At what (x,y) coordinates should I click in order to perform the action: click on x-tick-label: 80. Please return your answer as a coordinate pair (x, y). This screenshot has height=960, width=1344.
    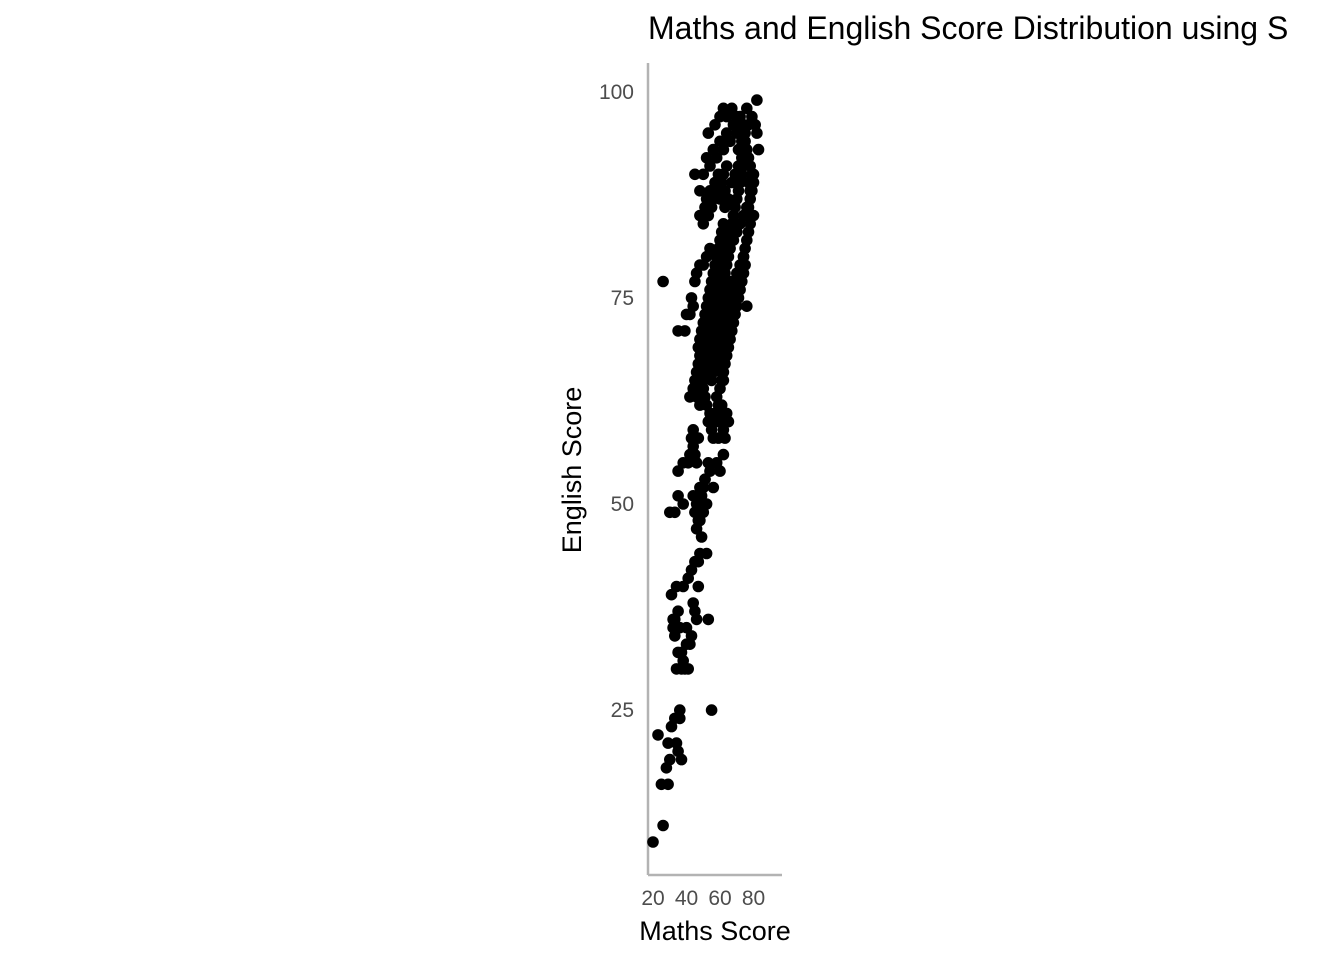
    Looking at the image, I should click on (753, 898).